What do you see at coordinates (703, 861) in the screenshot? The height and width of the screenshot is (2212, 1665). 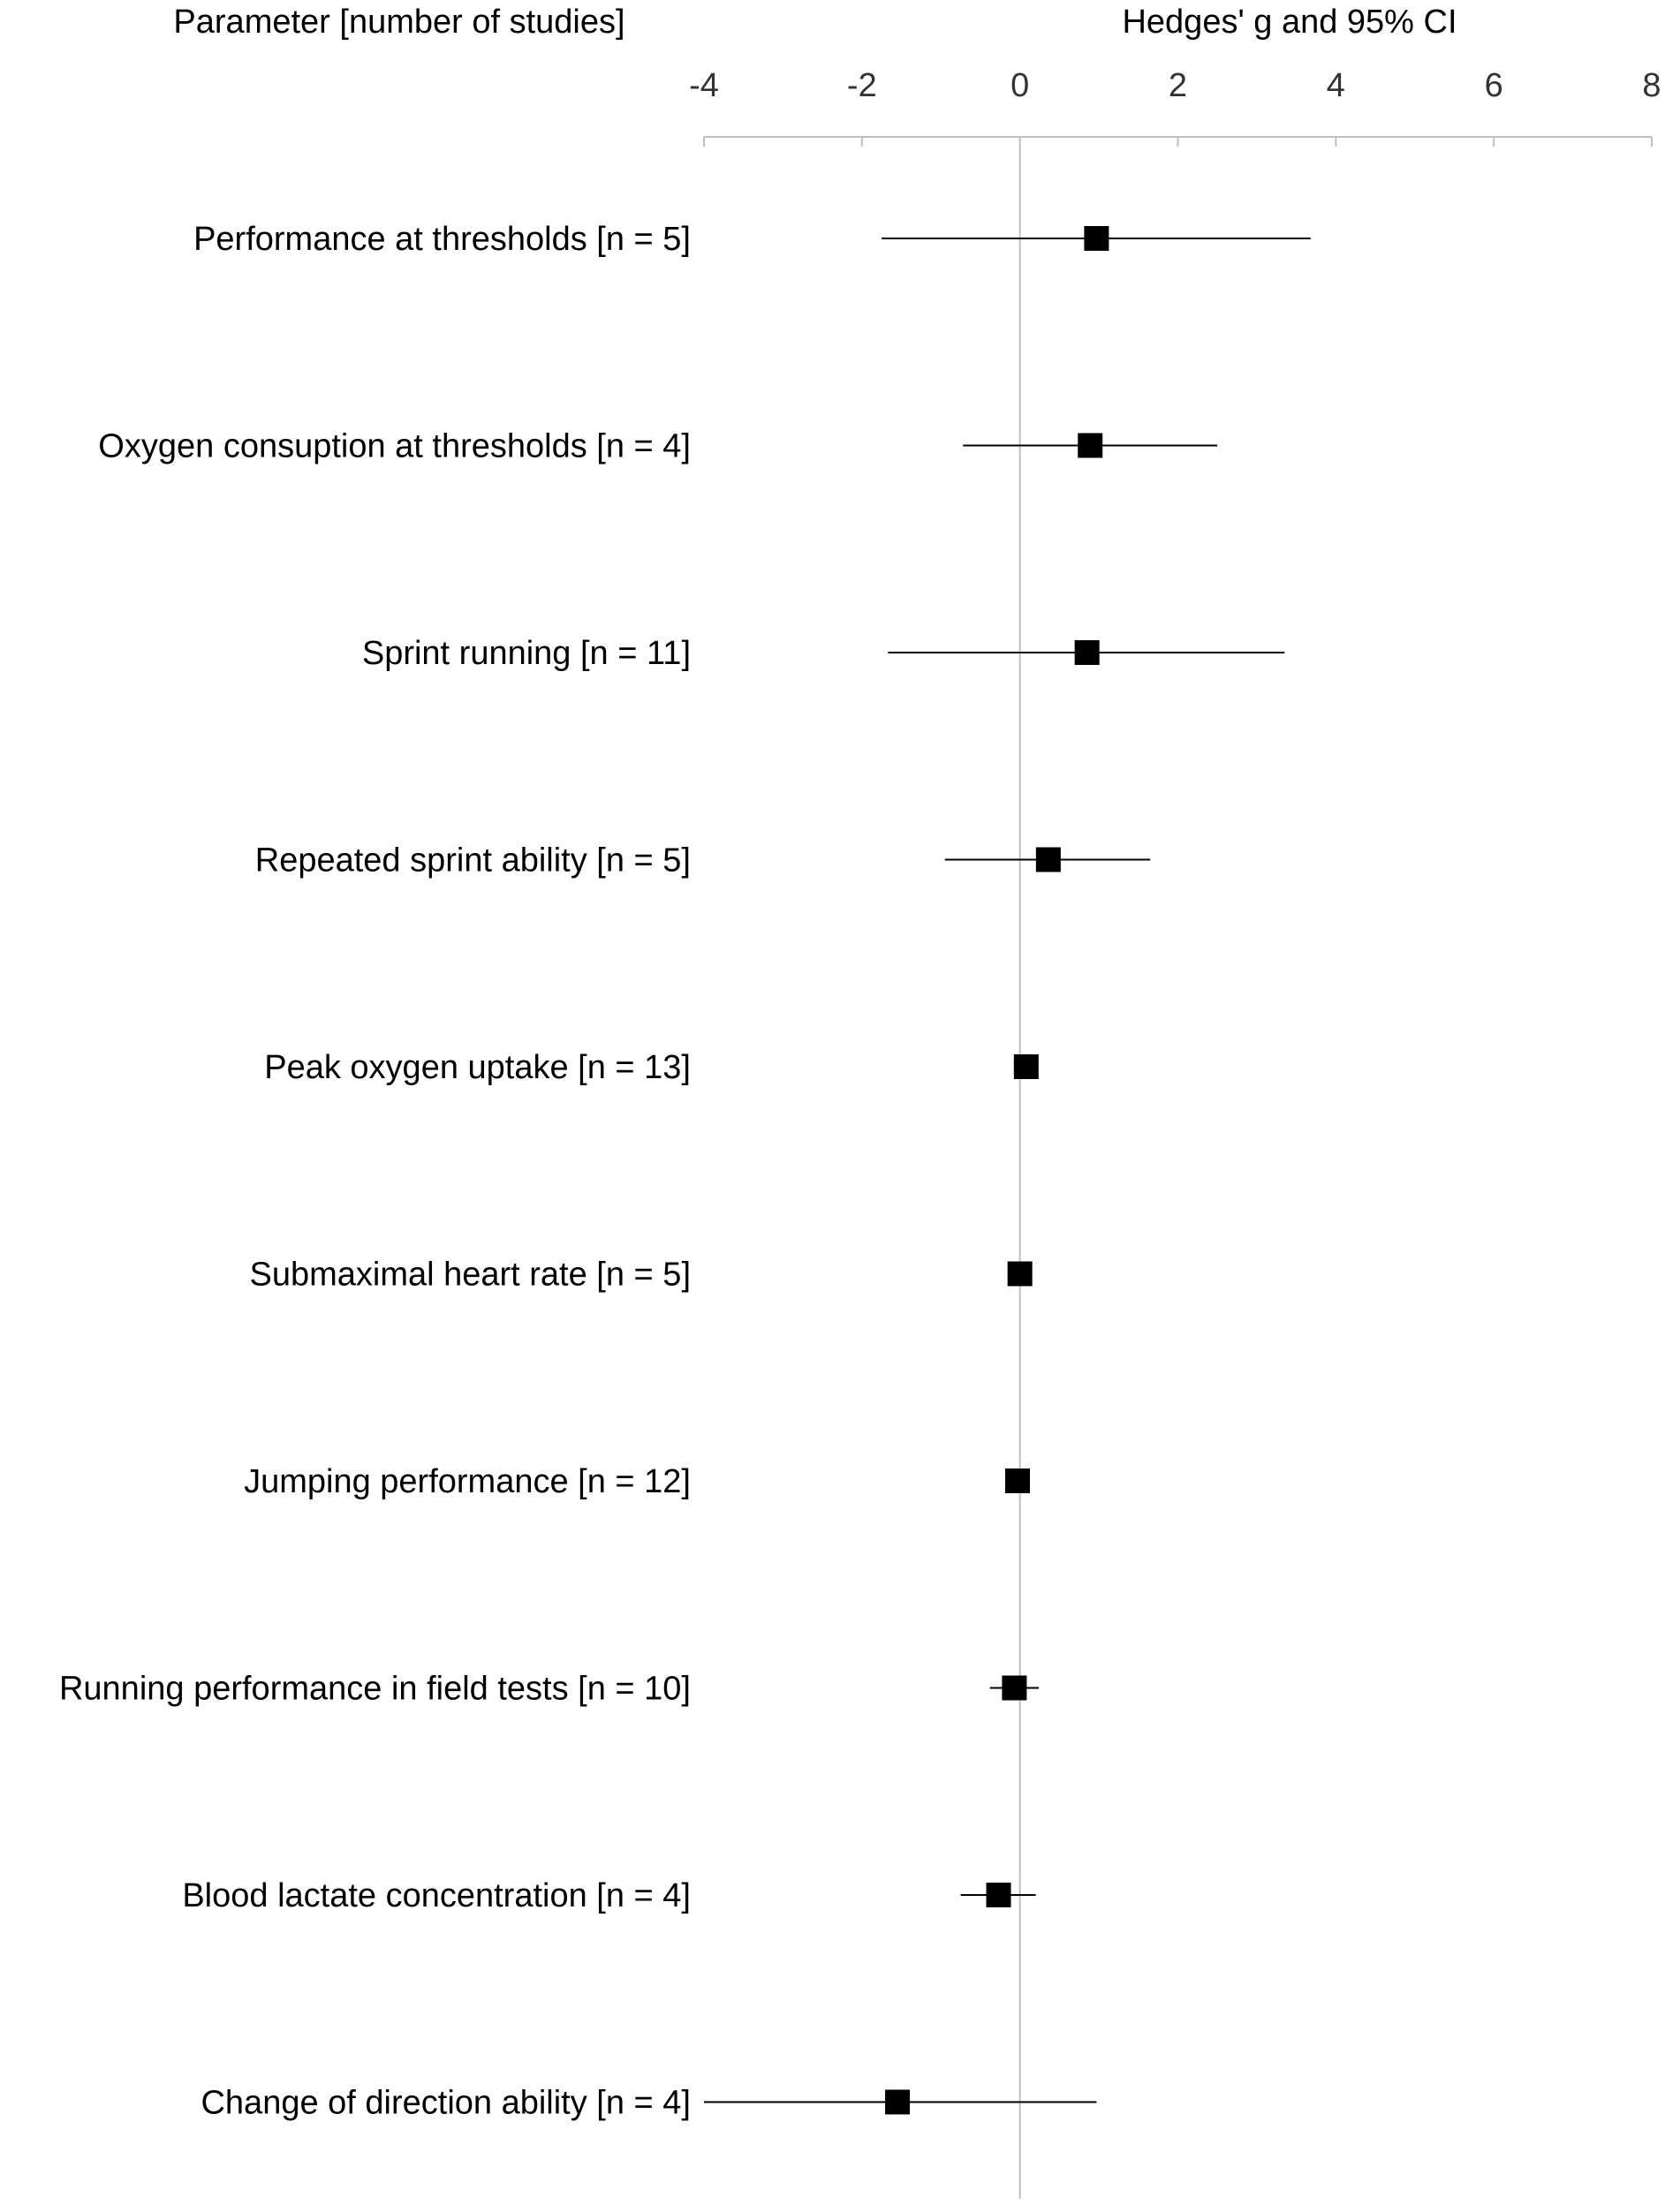 I see `forest-row: Repeated sprint ability [n = 5]` at bounding box center [703, 861].